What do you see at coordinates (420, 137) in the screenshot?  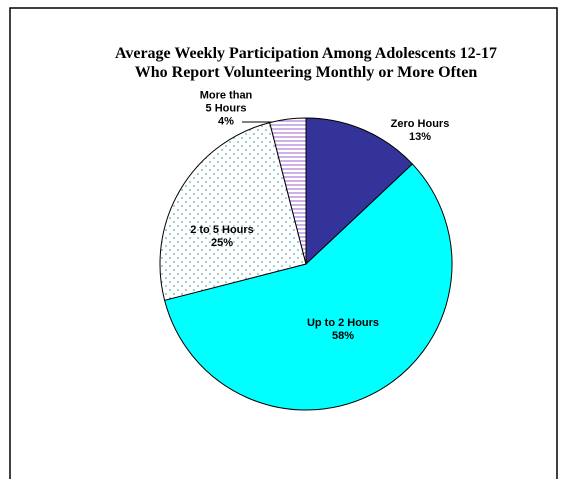 I see `value-label: 13%` at bounding box center [420, 137].